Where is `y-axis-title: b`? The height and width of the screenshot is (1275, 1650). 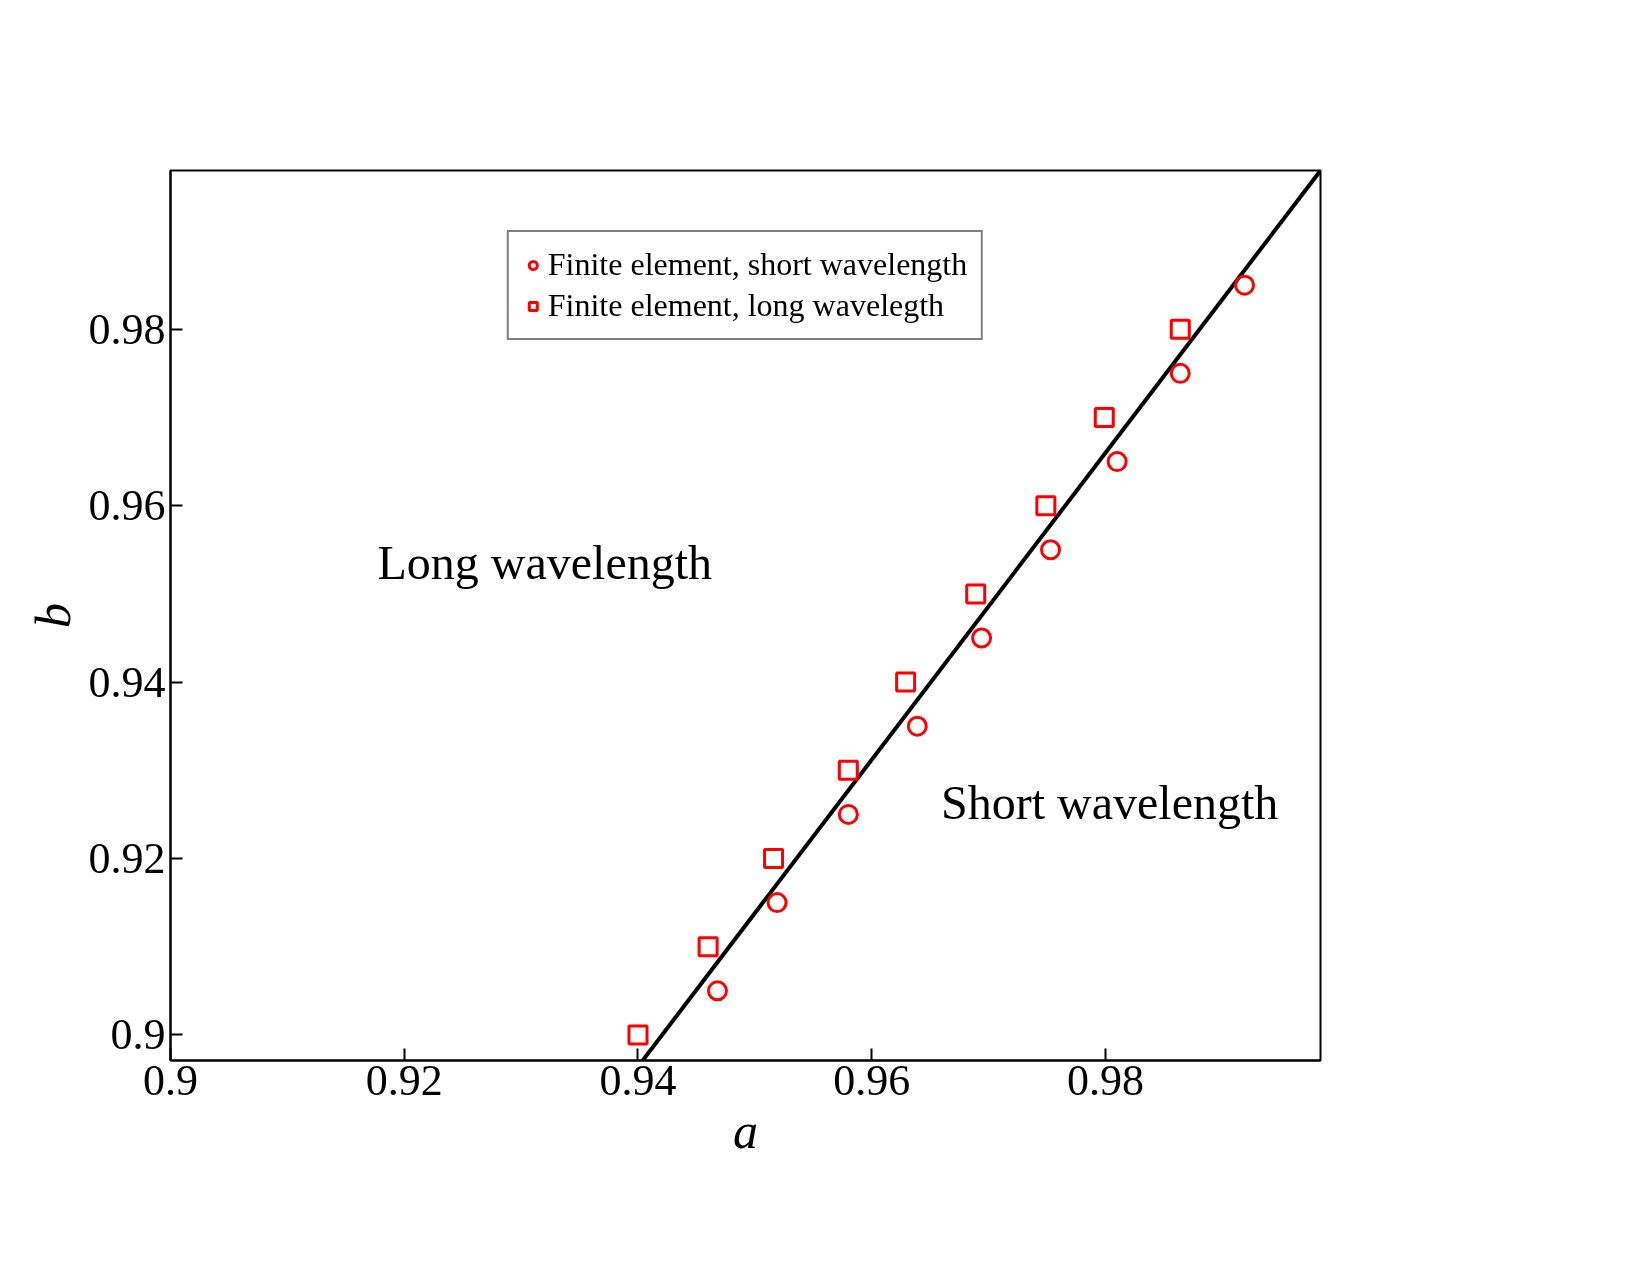 y-axis-title: b is located at coordinates (52, 615).